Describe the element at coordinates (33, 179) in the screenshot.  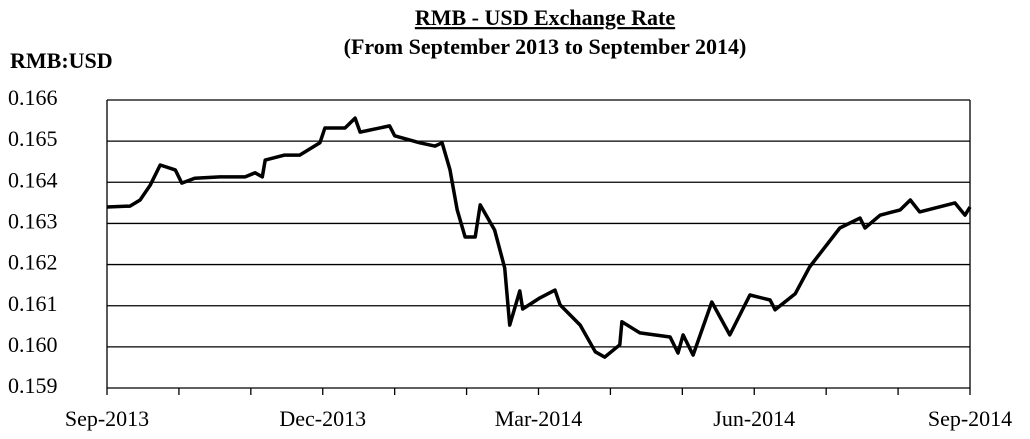
I see `y-tick-label: 0.164` at that location.